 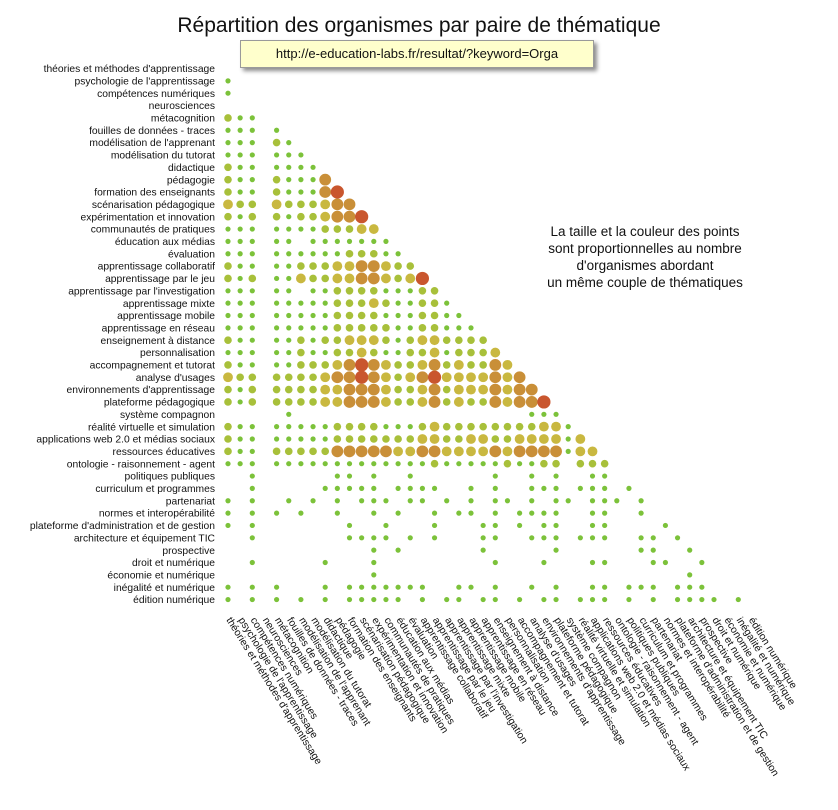 I want to click on row-label: ressources éducatives, so click(x=164, y=452).